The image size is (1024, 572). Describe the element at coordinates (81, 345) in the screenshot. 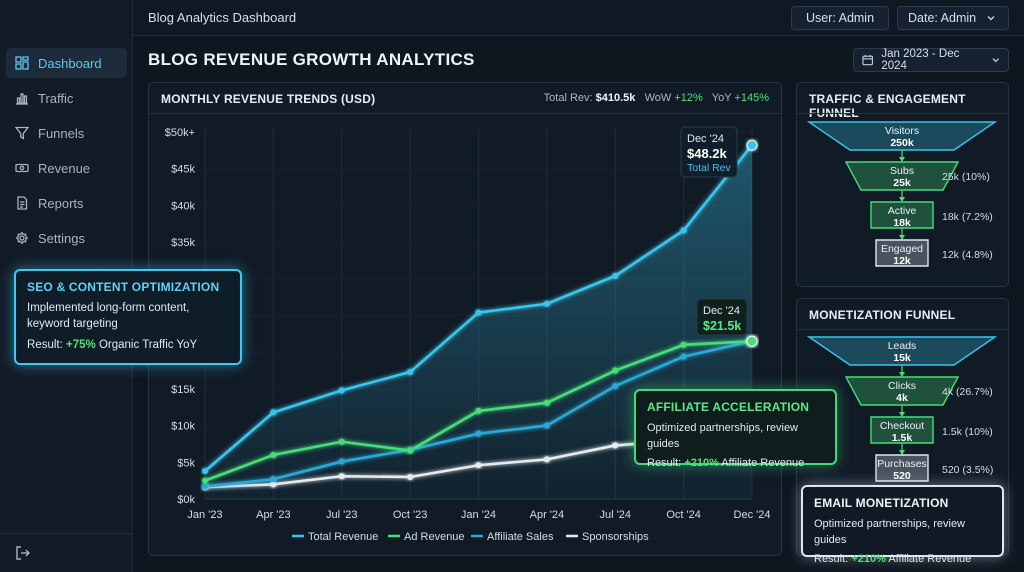

I see `result-value: +75%` at that location.